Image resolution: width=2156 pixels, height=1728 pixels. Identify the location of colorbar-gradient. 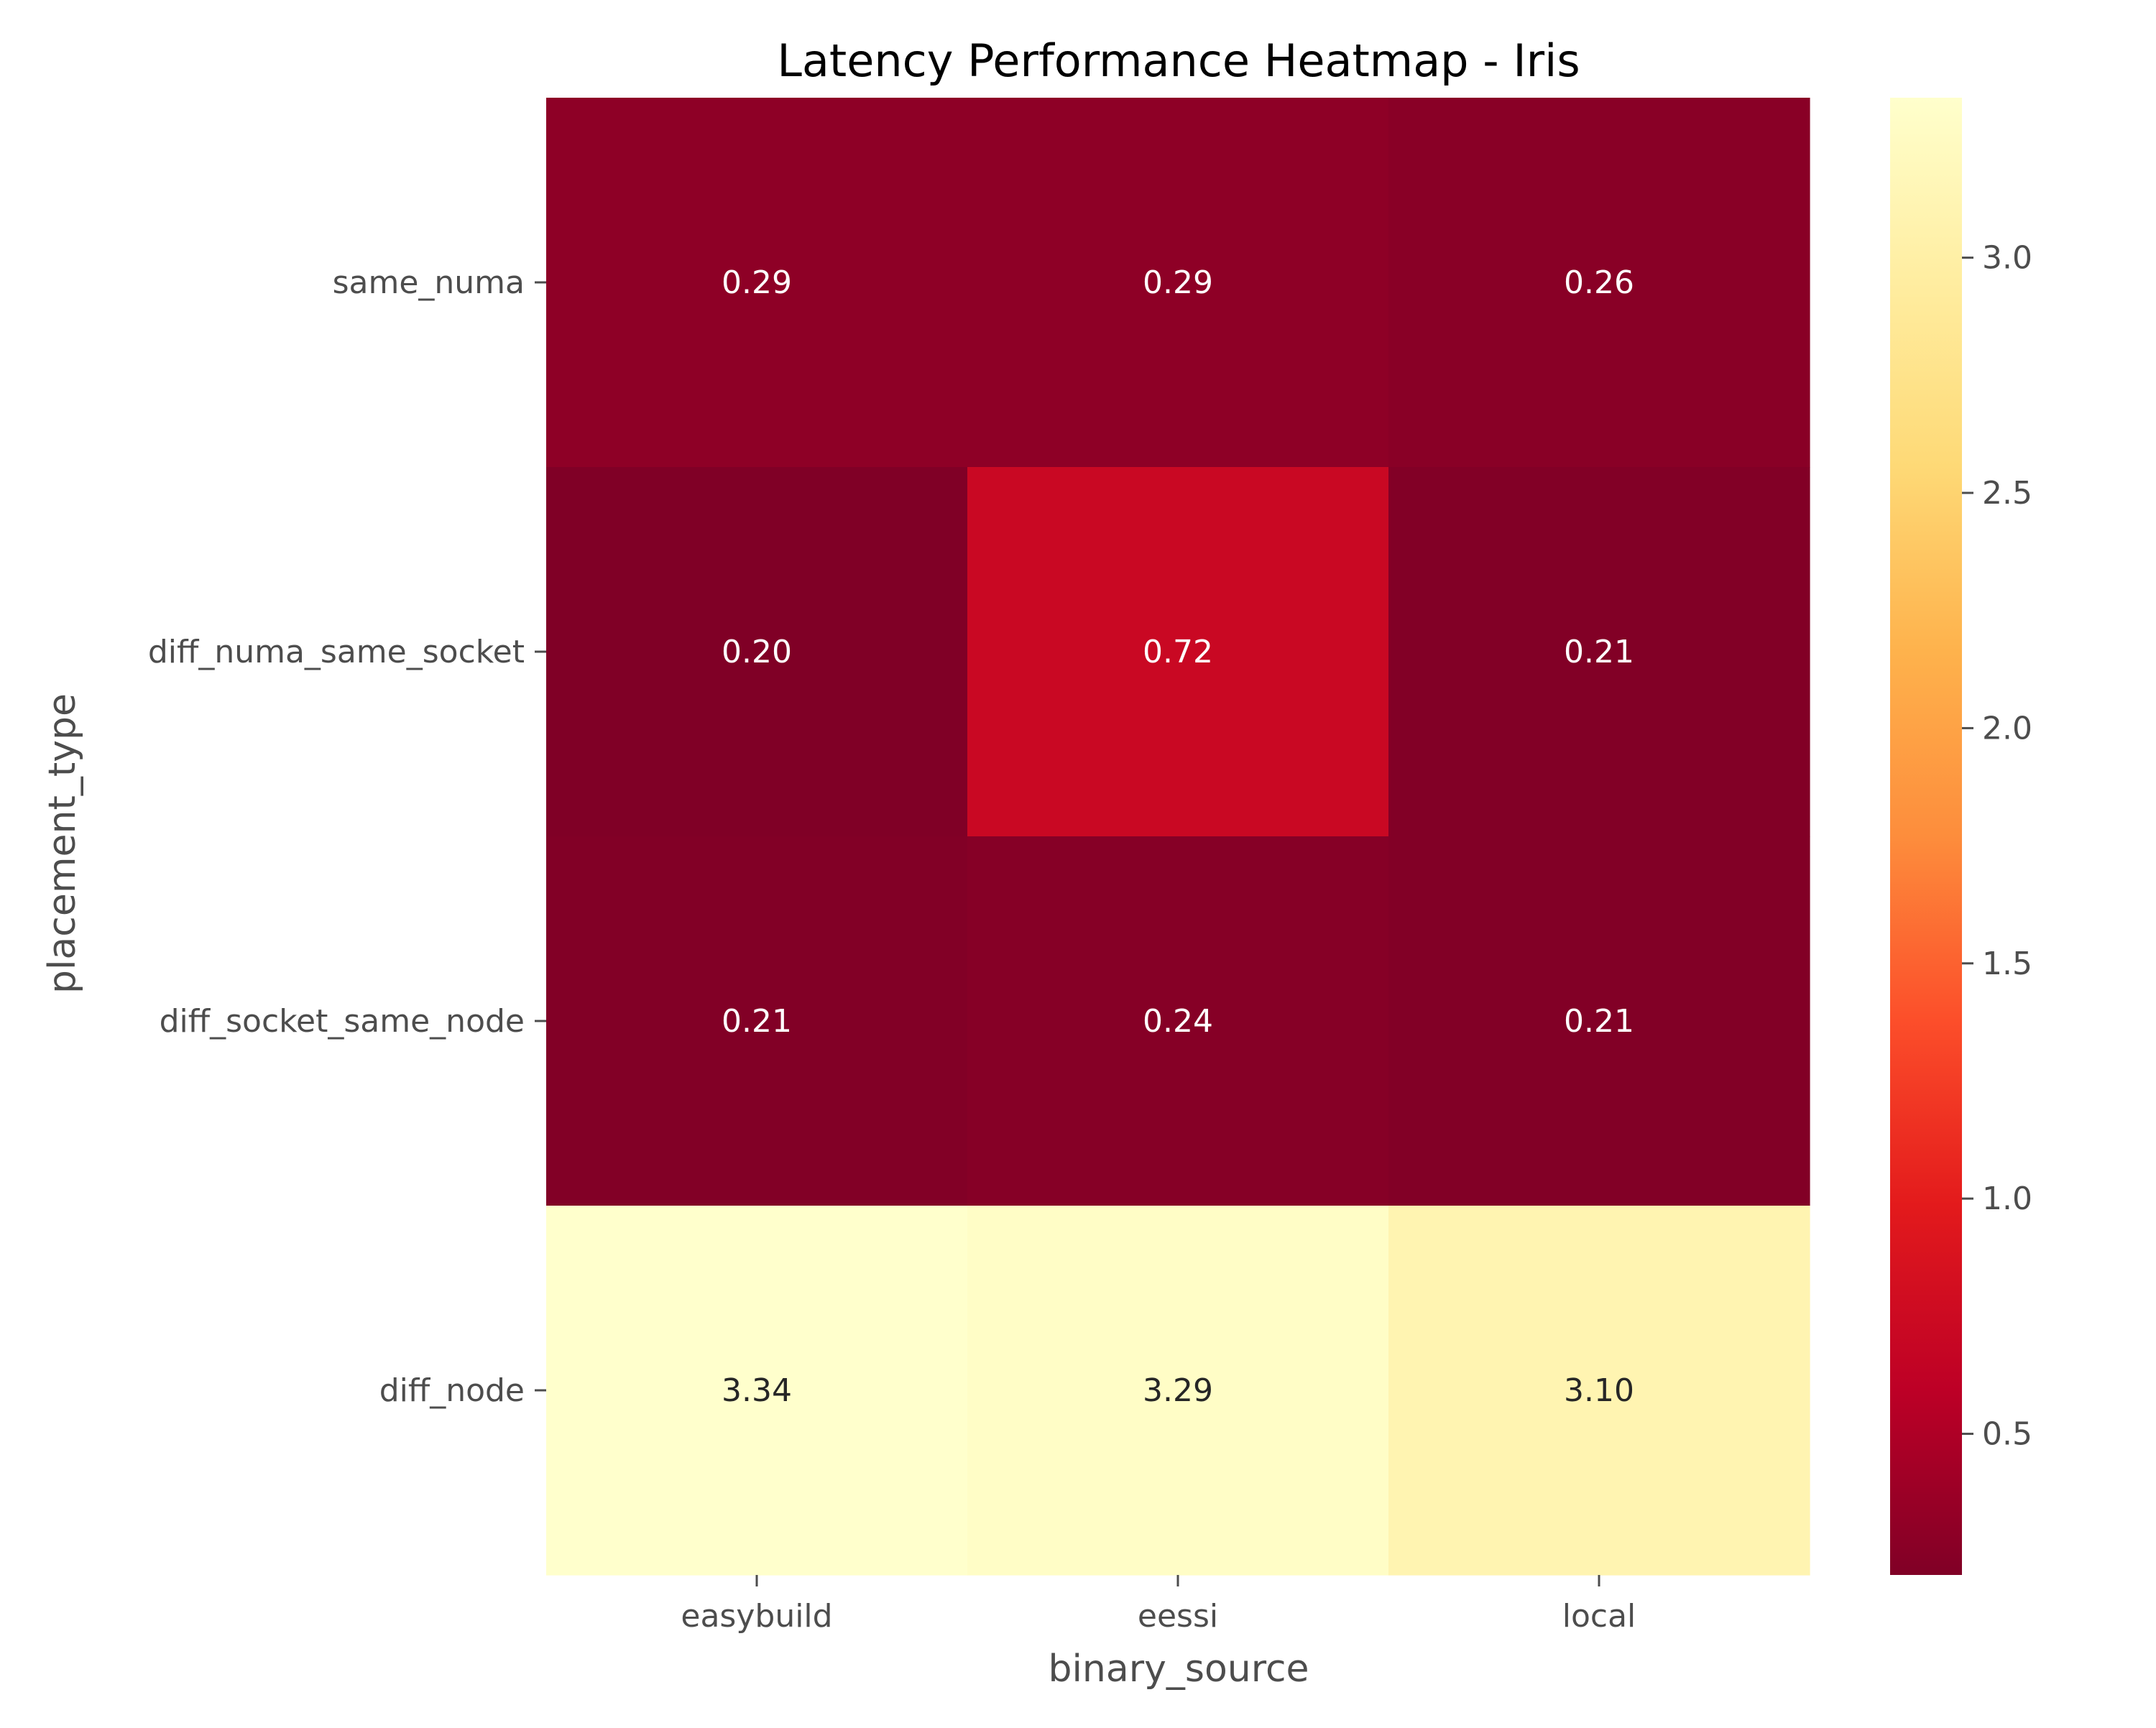
(1926, 836).